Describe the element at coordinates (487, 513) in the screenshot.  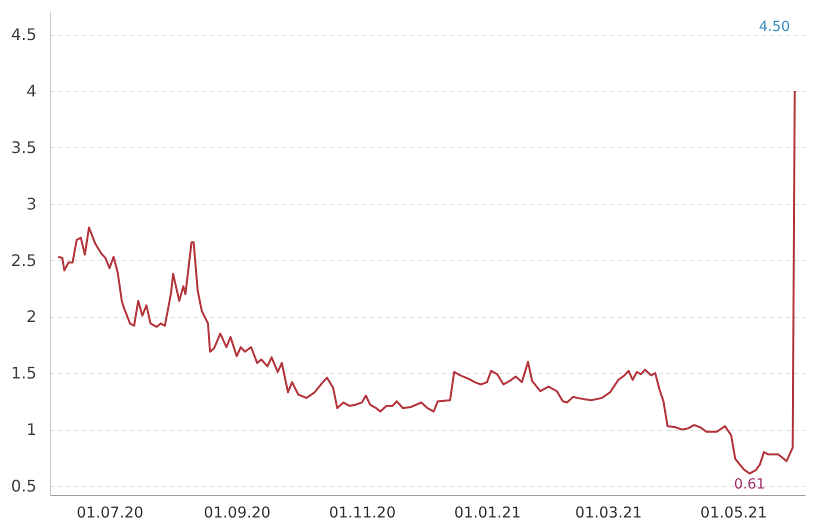
I see `x-tick-label: 01.01.21` at that location.